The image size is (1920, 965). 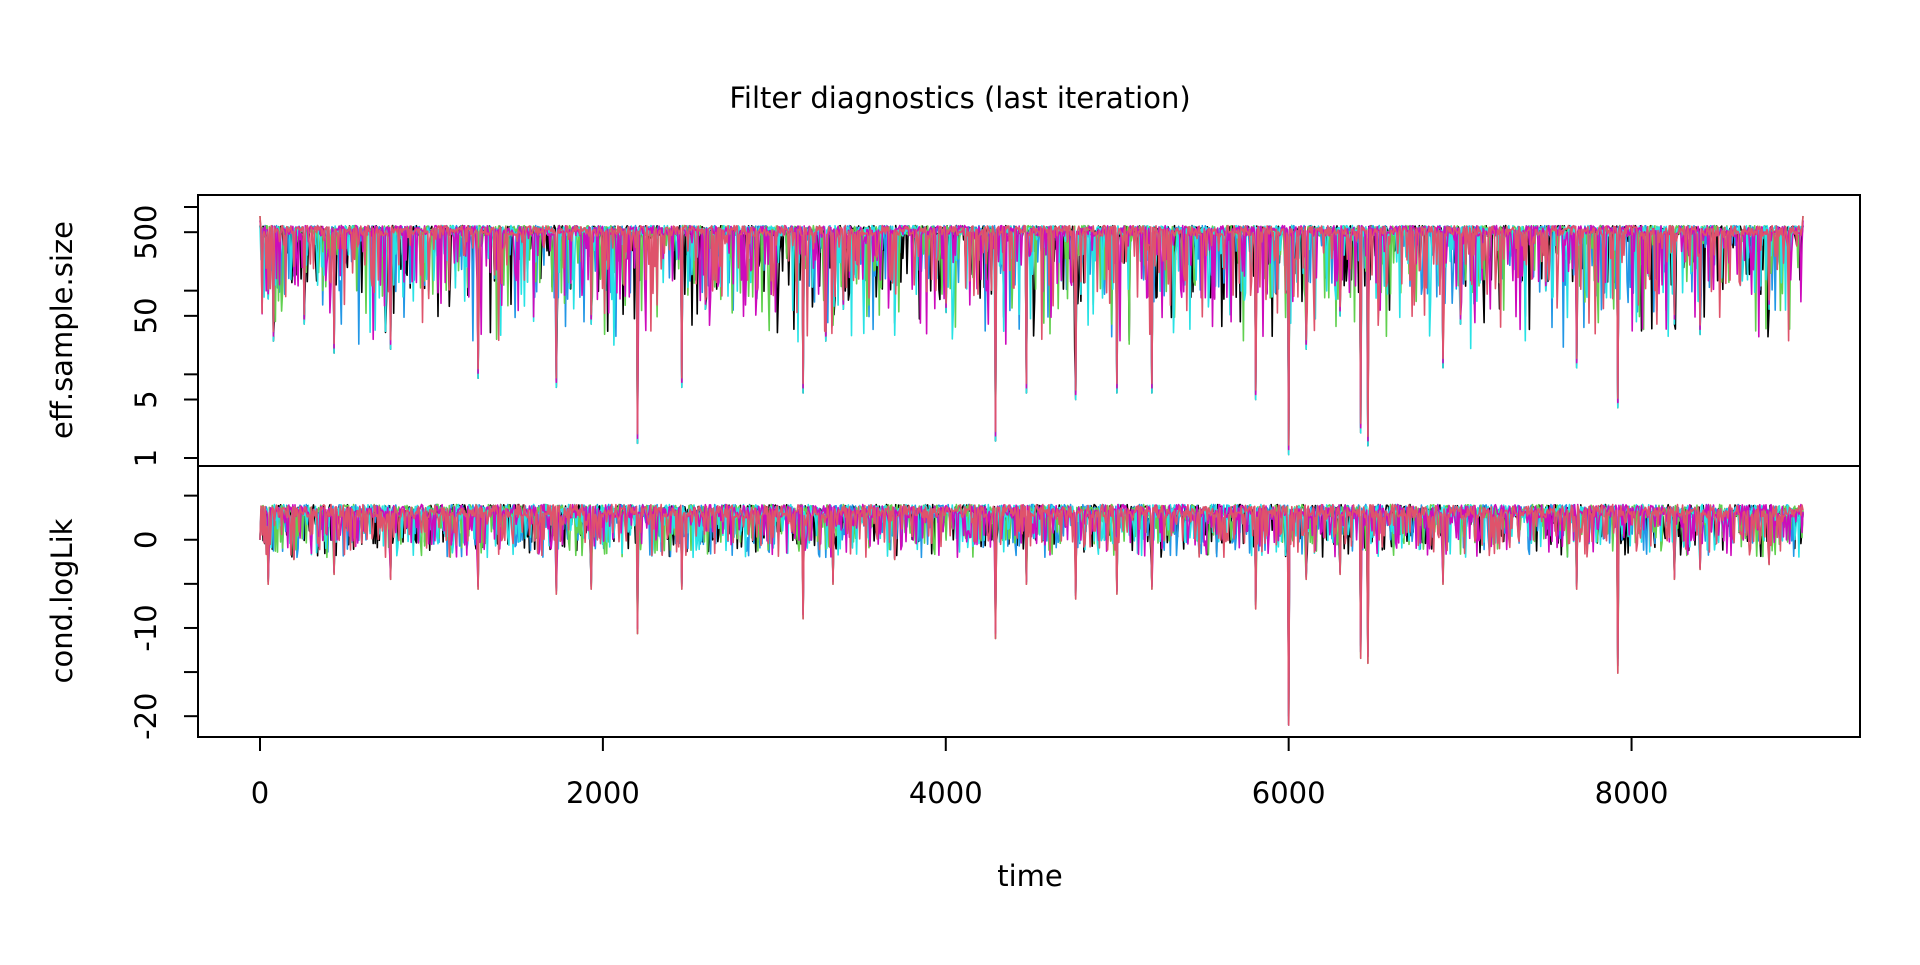 What do you see at coordinates (146, 458) in the screenshot?
I see `top-y-tick-label: 1` at bounding box center [146, 458].